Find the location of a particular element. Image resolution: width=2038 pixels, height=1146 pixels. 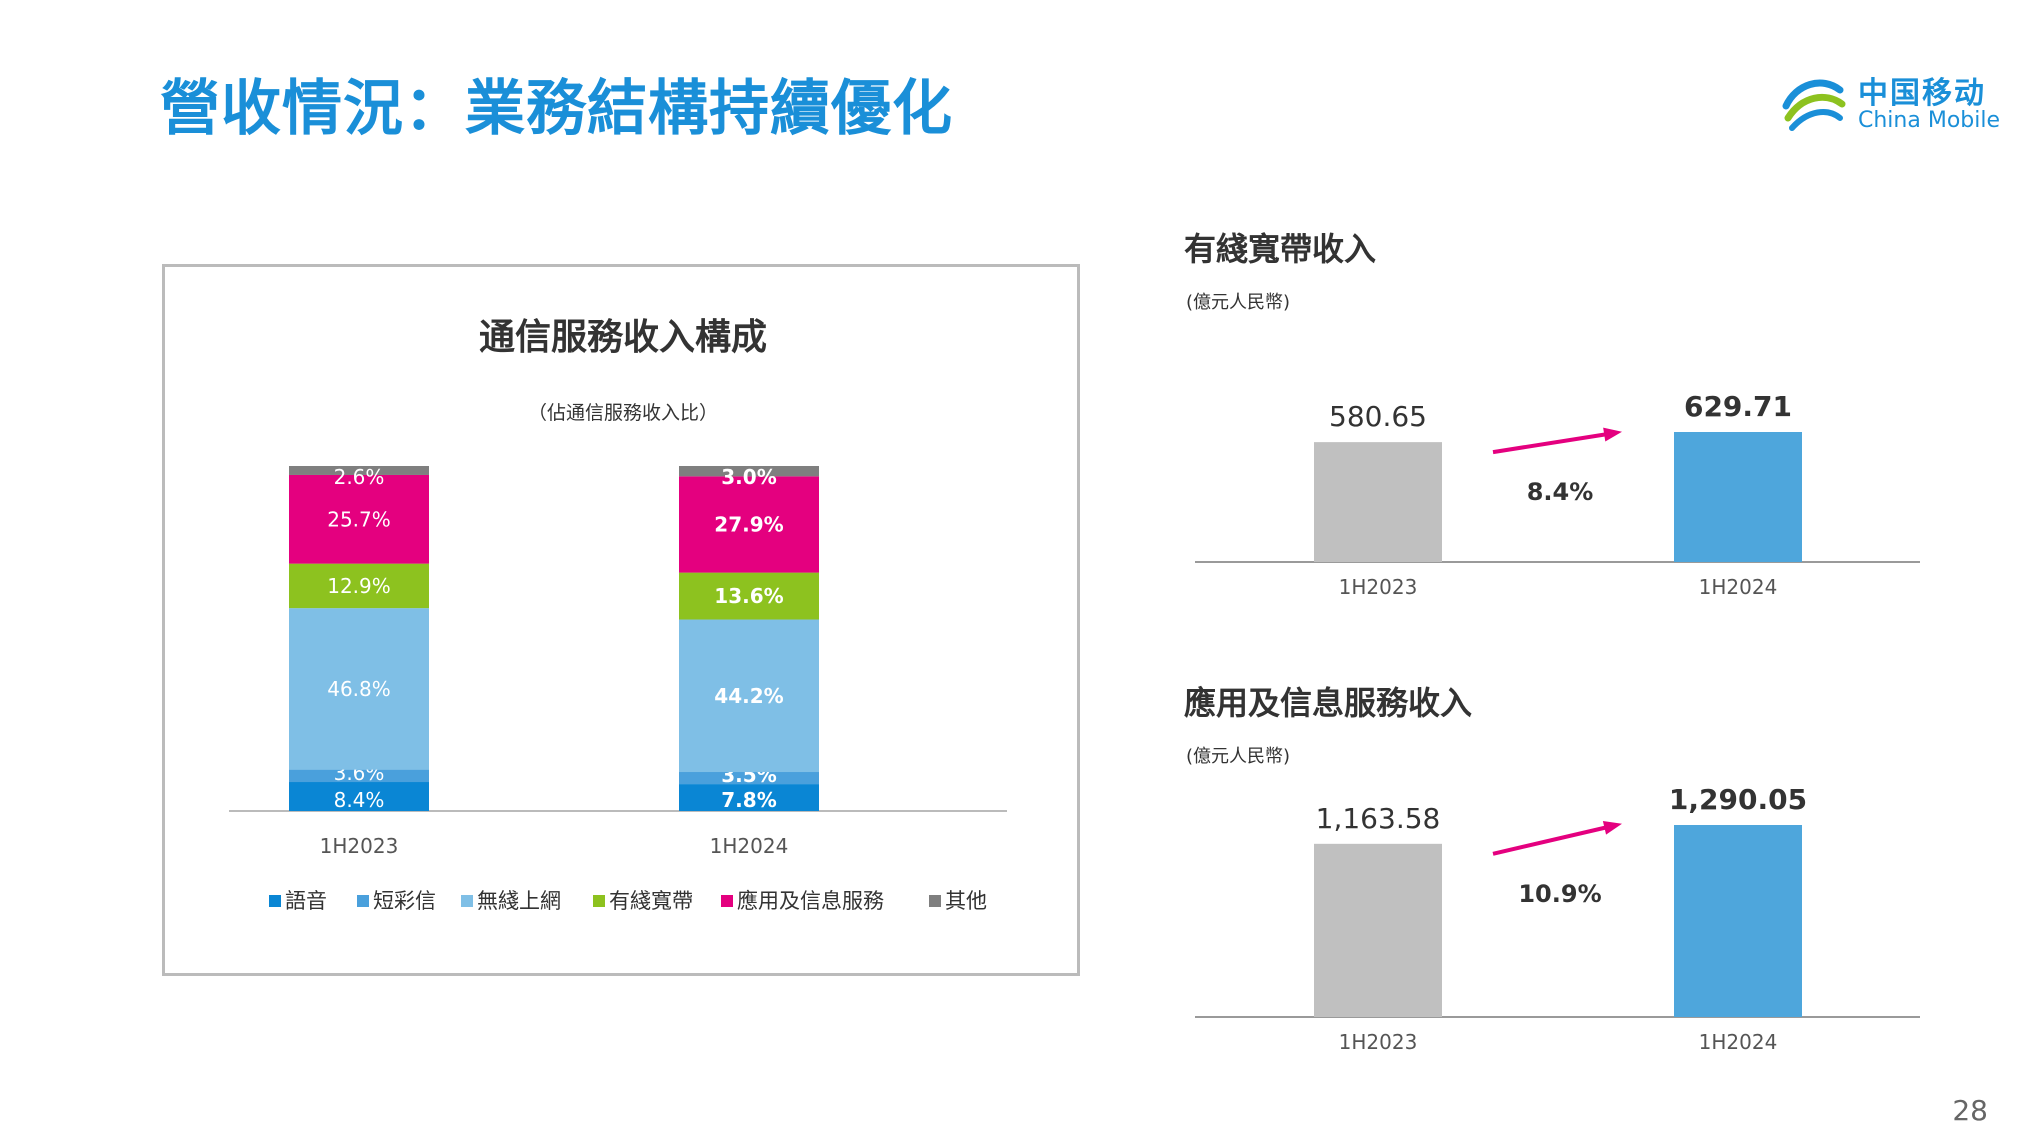

legend-label: 應用及信息服務 is located at coordinates (810, 901).